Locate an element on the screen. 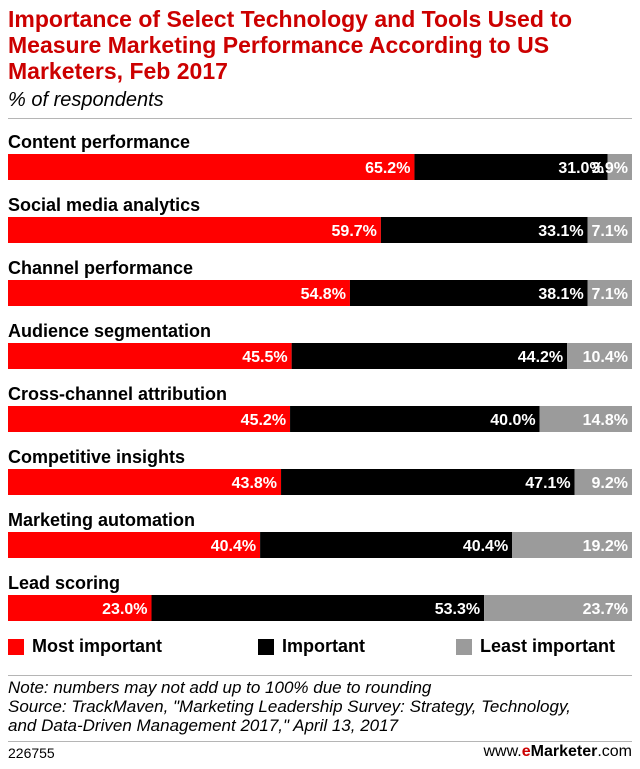 Image resolution: width=640 pixels, height=769 pixels. bar-lead-scoring-important is located at coordinates (318, 608).